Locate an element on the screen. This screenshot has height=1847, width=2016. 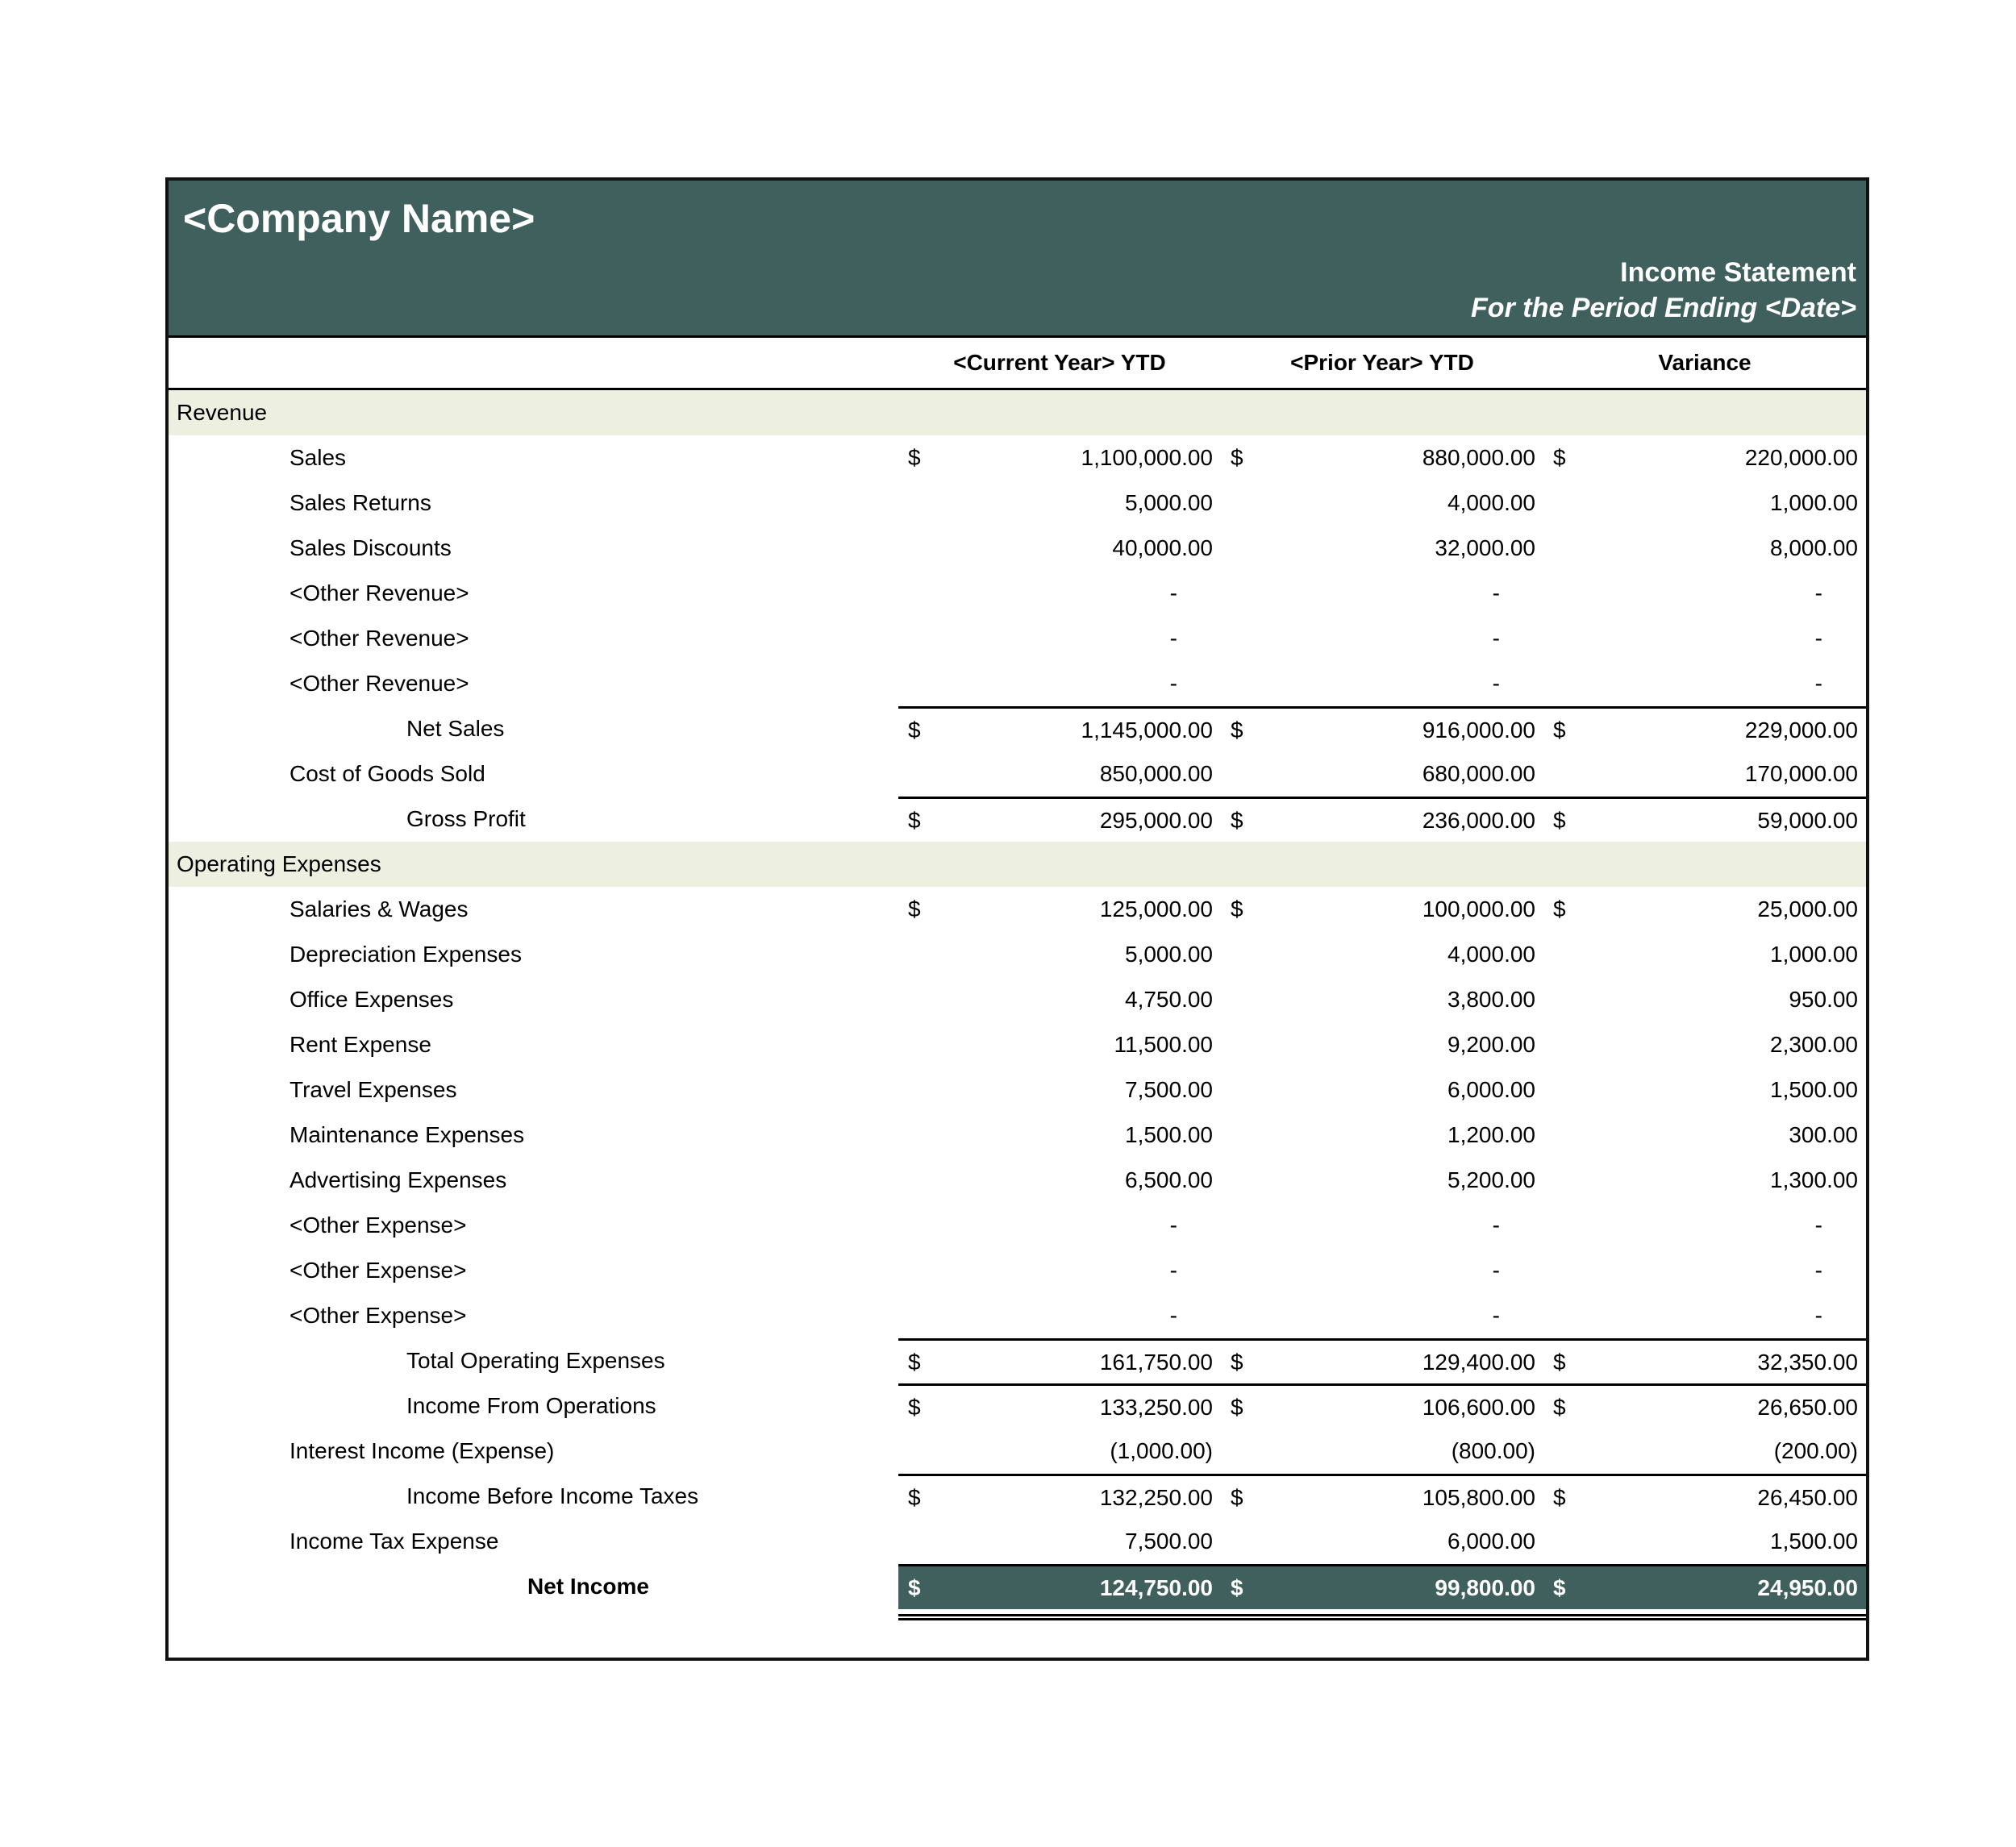
table-row: Sales Returns 5,000.00 4,000.00 1,000.00 is located at coordinates (1017, 503).